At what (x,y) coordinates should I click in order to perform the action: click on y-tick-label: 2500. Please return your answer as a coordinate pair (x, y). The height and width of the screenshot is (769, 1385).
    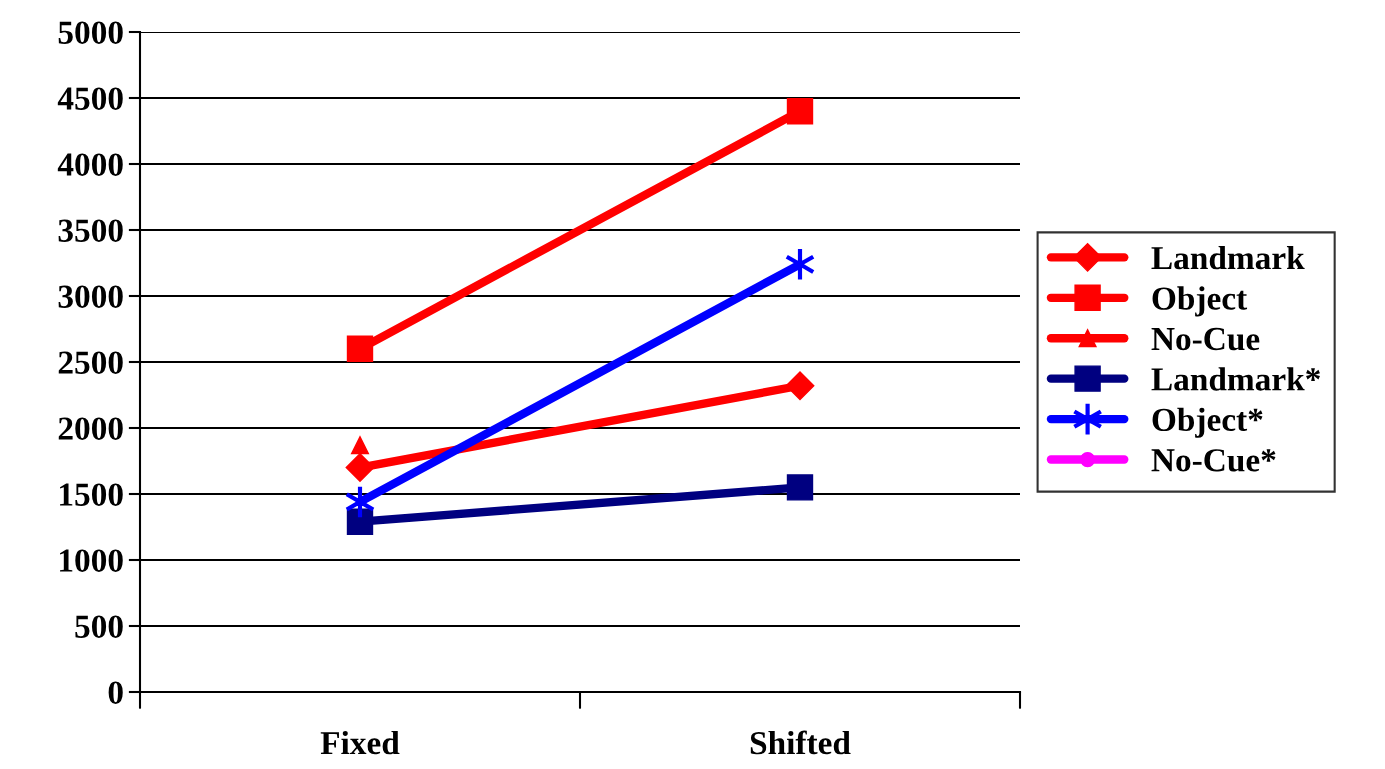
    Looking at the image, I should click on (90, 362).